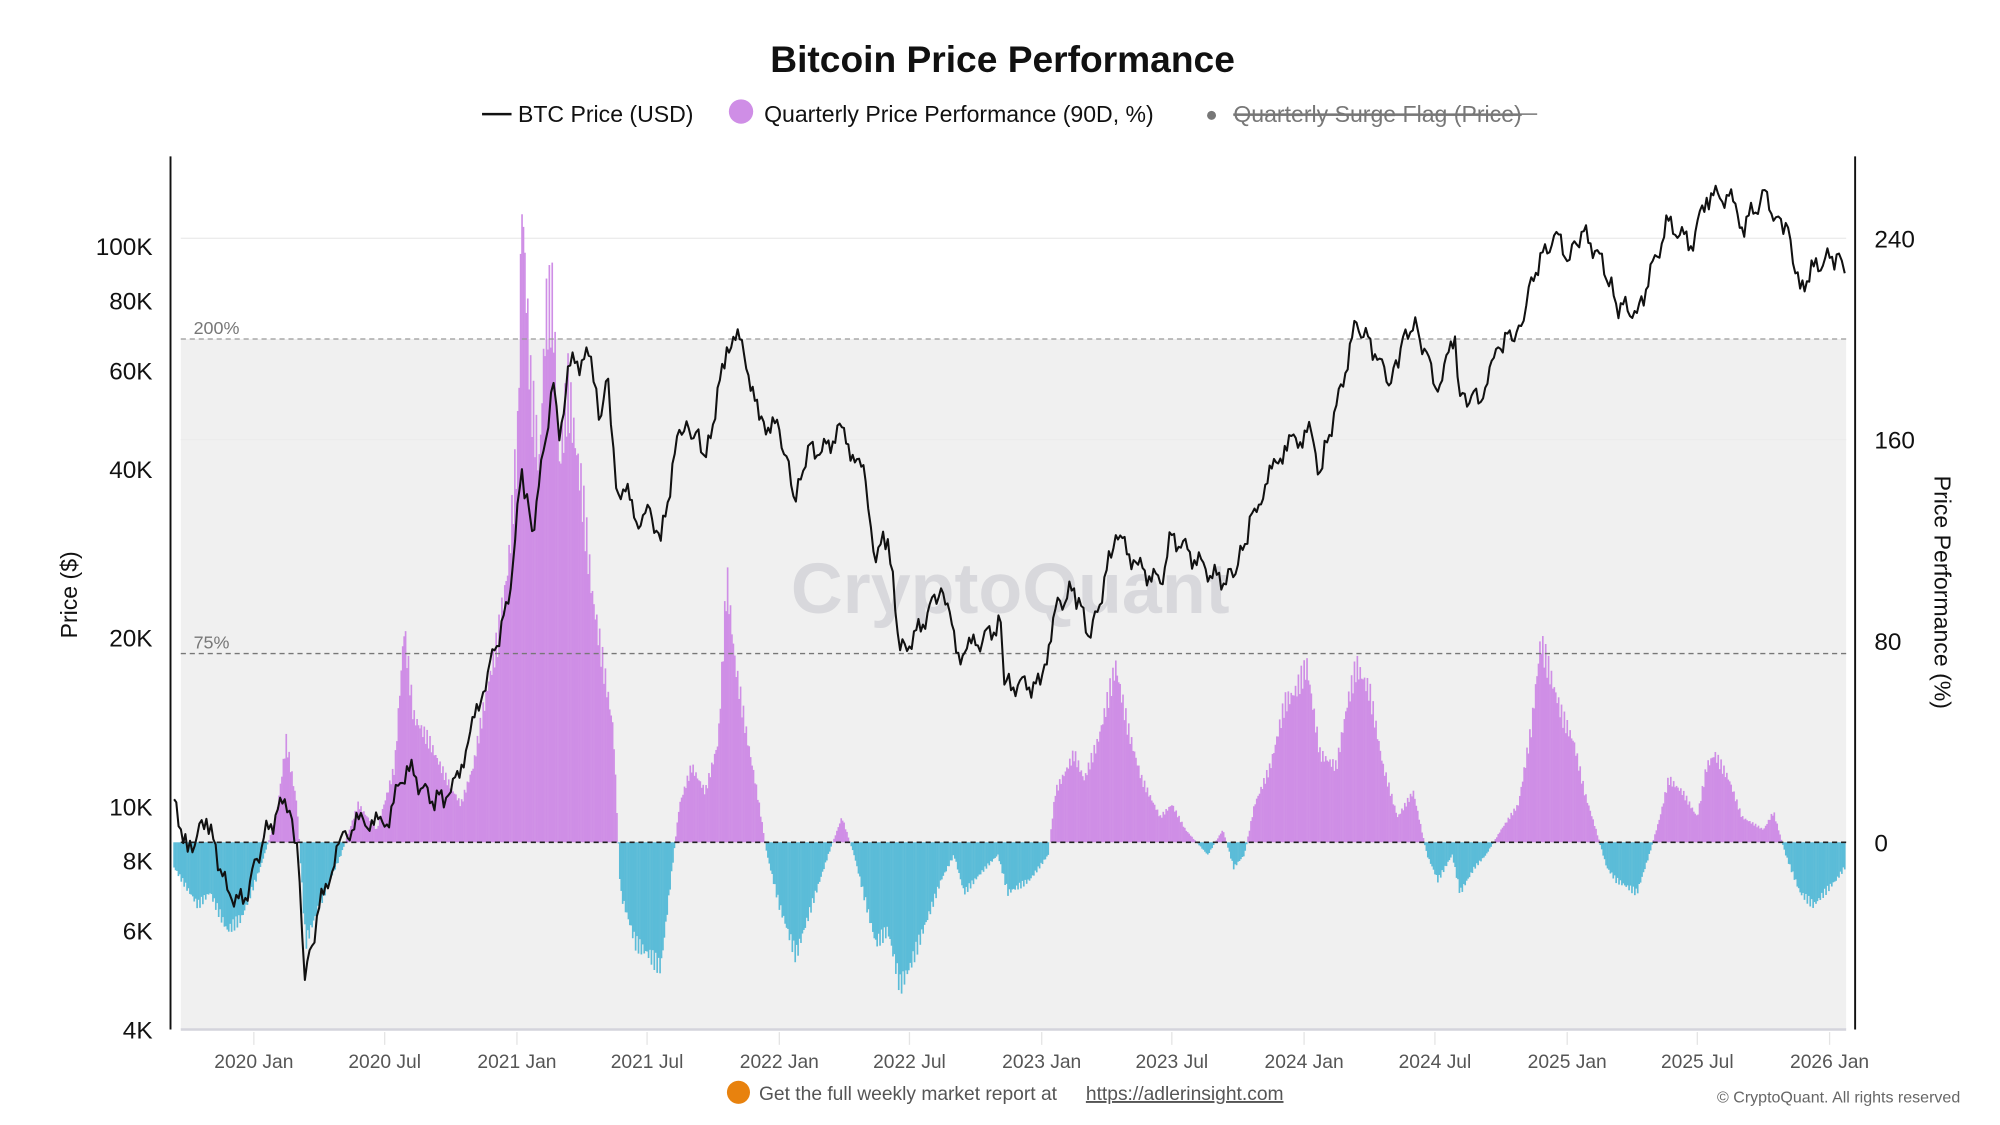  I want to click on legend-item-surge-flag: Quarterly Surge Flag (Price), so click(1372, 114).